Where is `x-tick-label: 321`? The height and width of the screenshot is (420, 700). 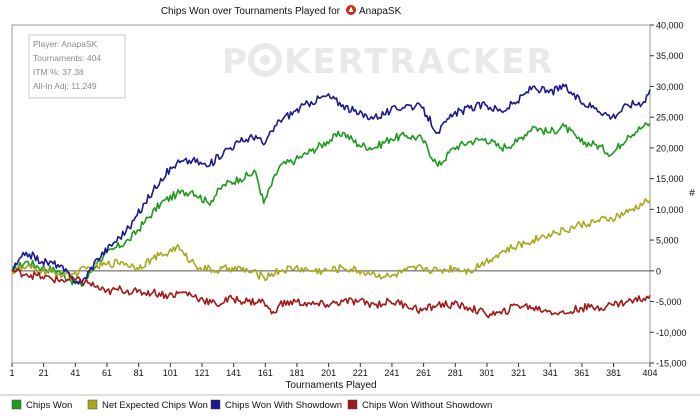
x-tick-label: 321 is located at coordinates (518, 373).